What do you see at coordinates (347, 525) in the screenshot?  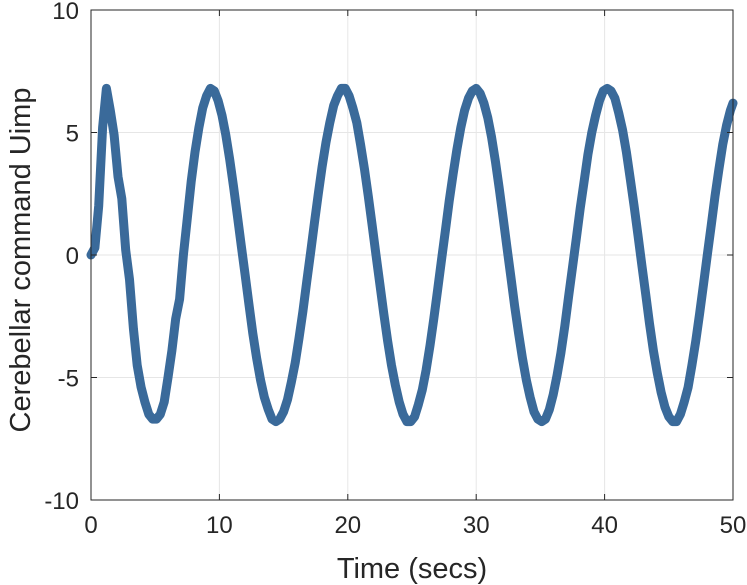 I see `x-tick-label: 20` at bounding box center [347, 525].